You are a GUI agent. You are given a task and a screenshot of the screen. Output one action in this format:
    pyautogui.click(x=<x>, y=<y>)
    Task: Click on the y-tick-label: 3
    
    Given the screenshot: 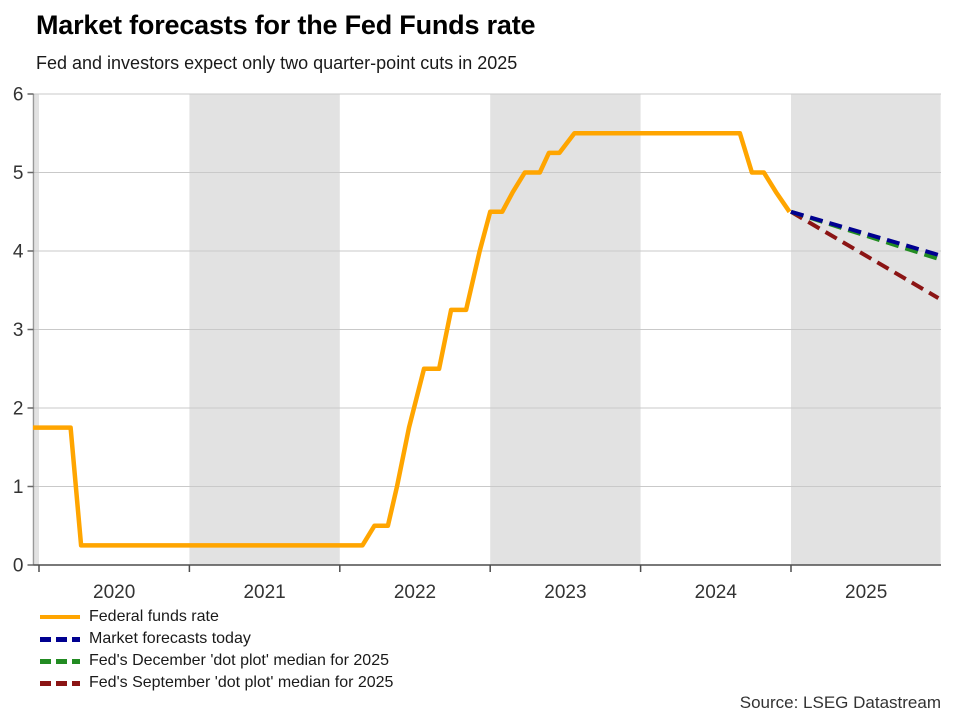 What is the action you would take?
    pyautogui.click(x=18, y=330)
    